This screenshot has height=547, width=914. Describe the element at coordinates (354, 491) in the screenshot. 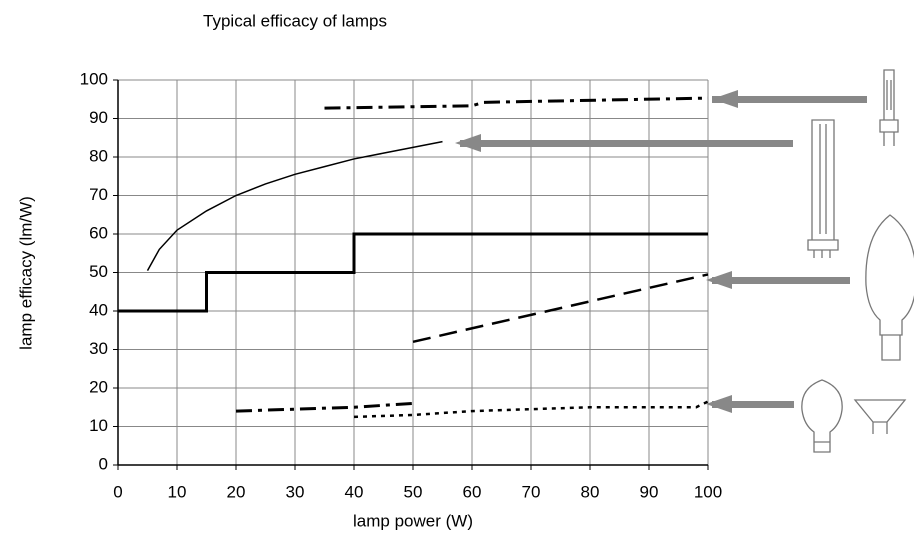

I see `x-tick-label: 40` at that location.